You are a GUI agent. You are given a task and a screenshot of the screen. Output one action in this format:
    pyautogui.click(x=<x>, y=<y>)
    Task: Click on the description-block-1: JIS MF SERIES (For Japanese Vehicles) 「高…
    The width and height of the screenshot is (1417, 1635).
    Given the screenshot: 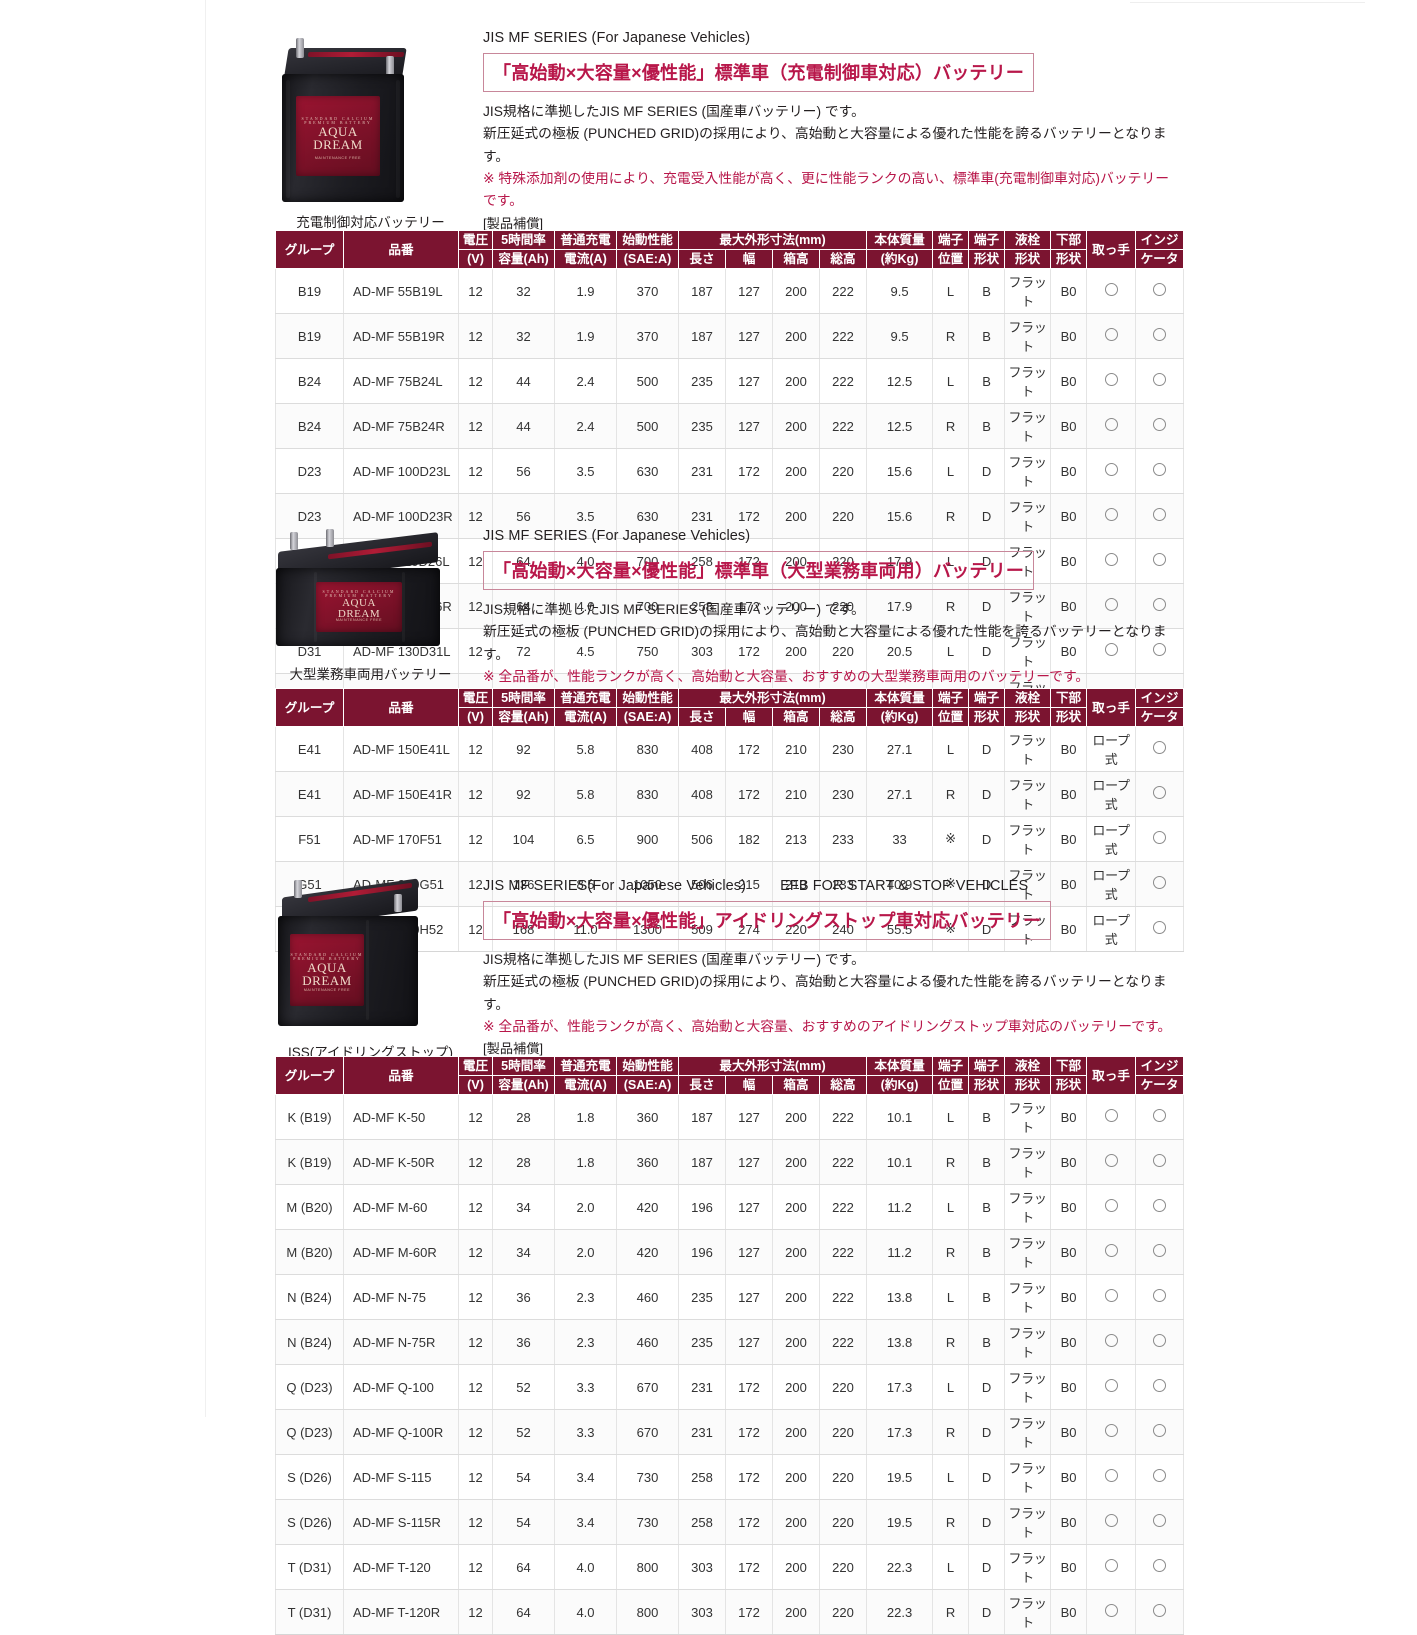 What is the action you would take?
    pyautogui.click(x=828, y=142)
    